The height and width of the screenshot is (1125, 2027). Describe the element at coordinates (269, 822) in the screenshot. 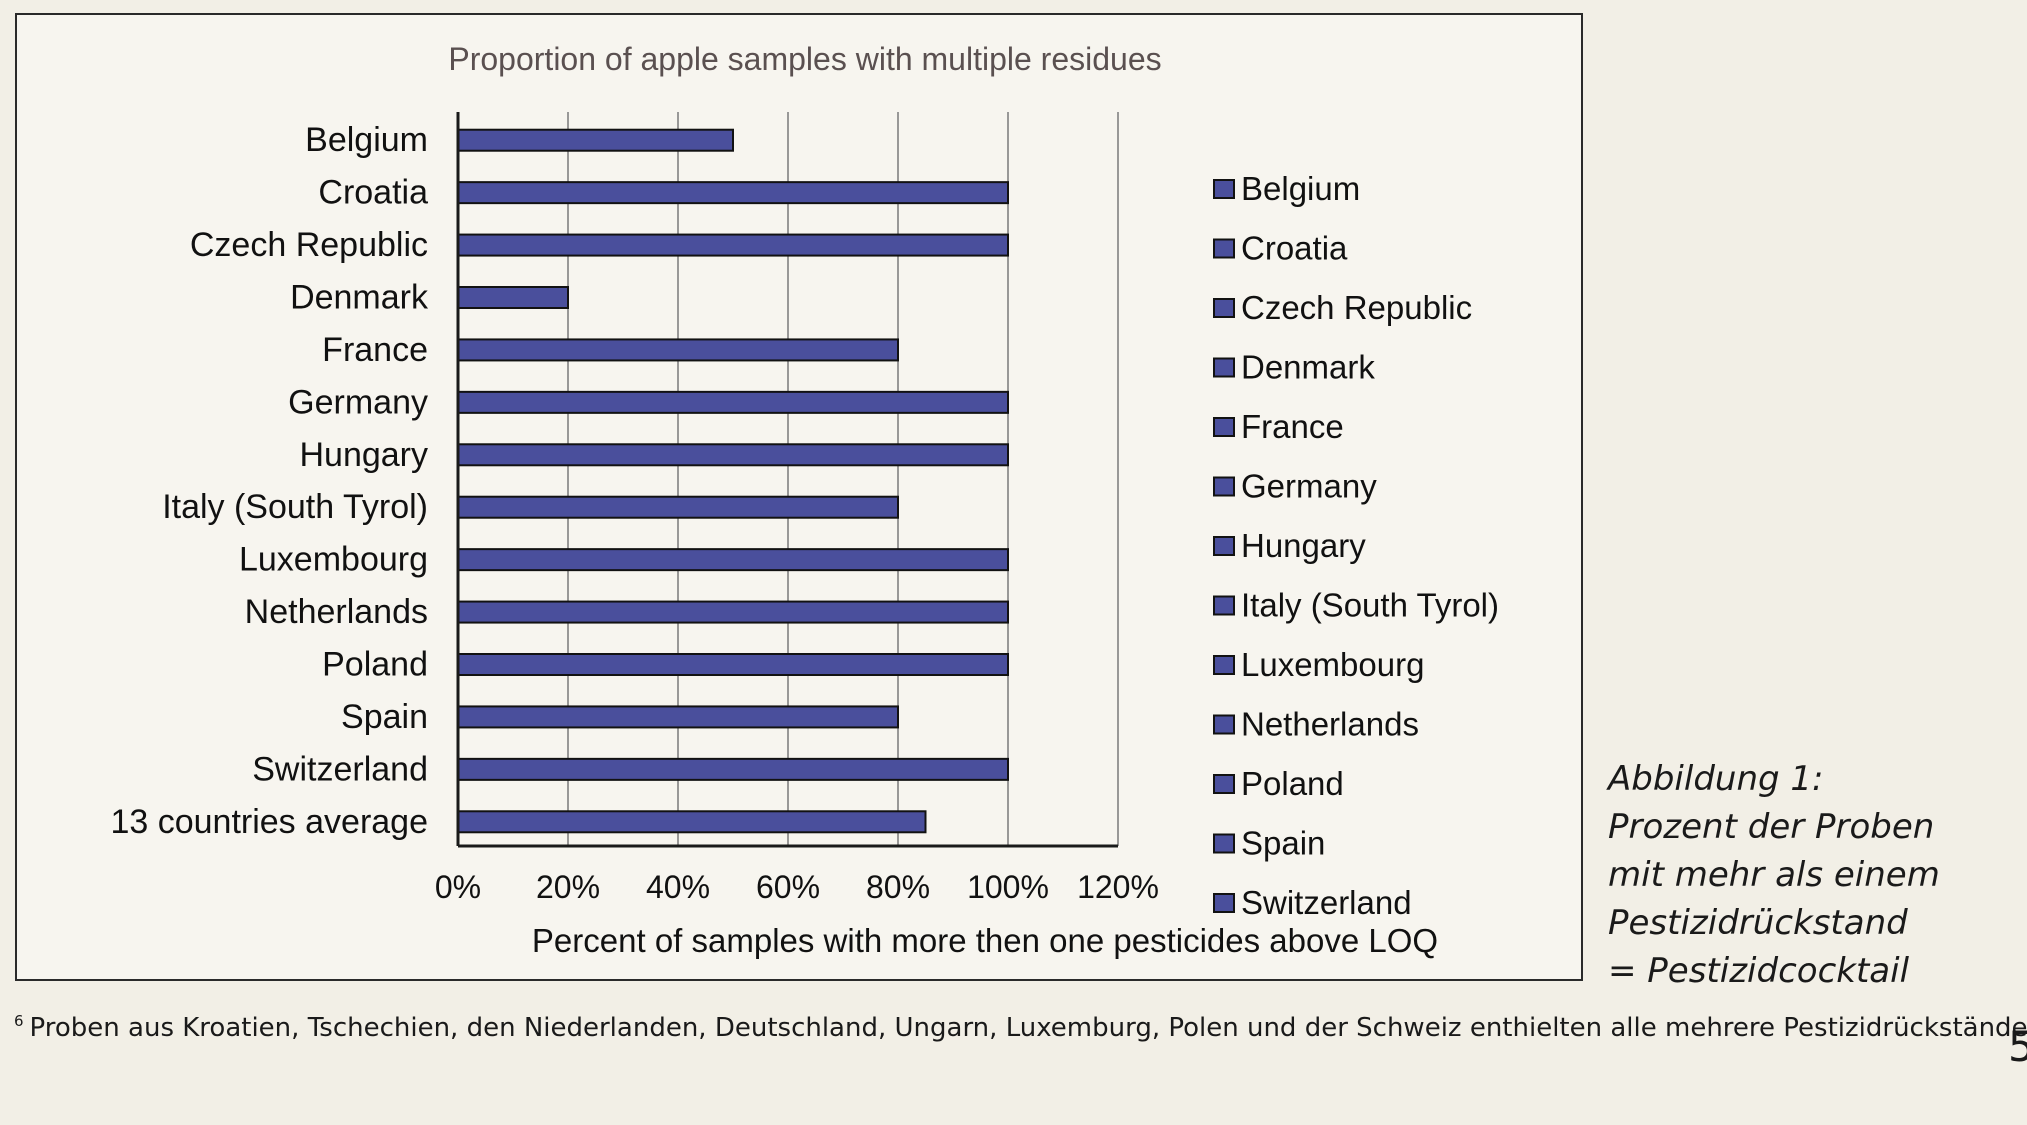

I see `category-label: 13 countries average` at that location.